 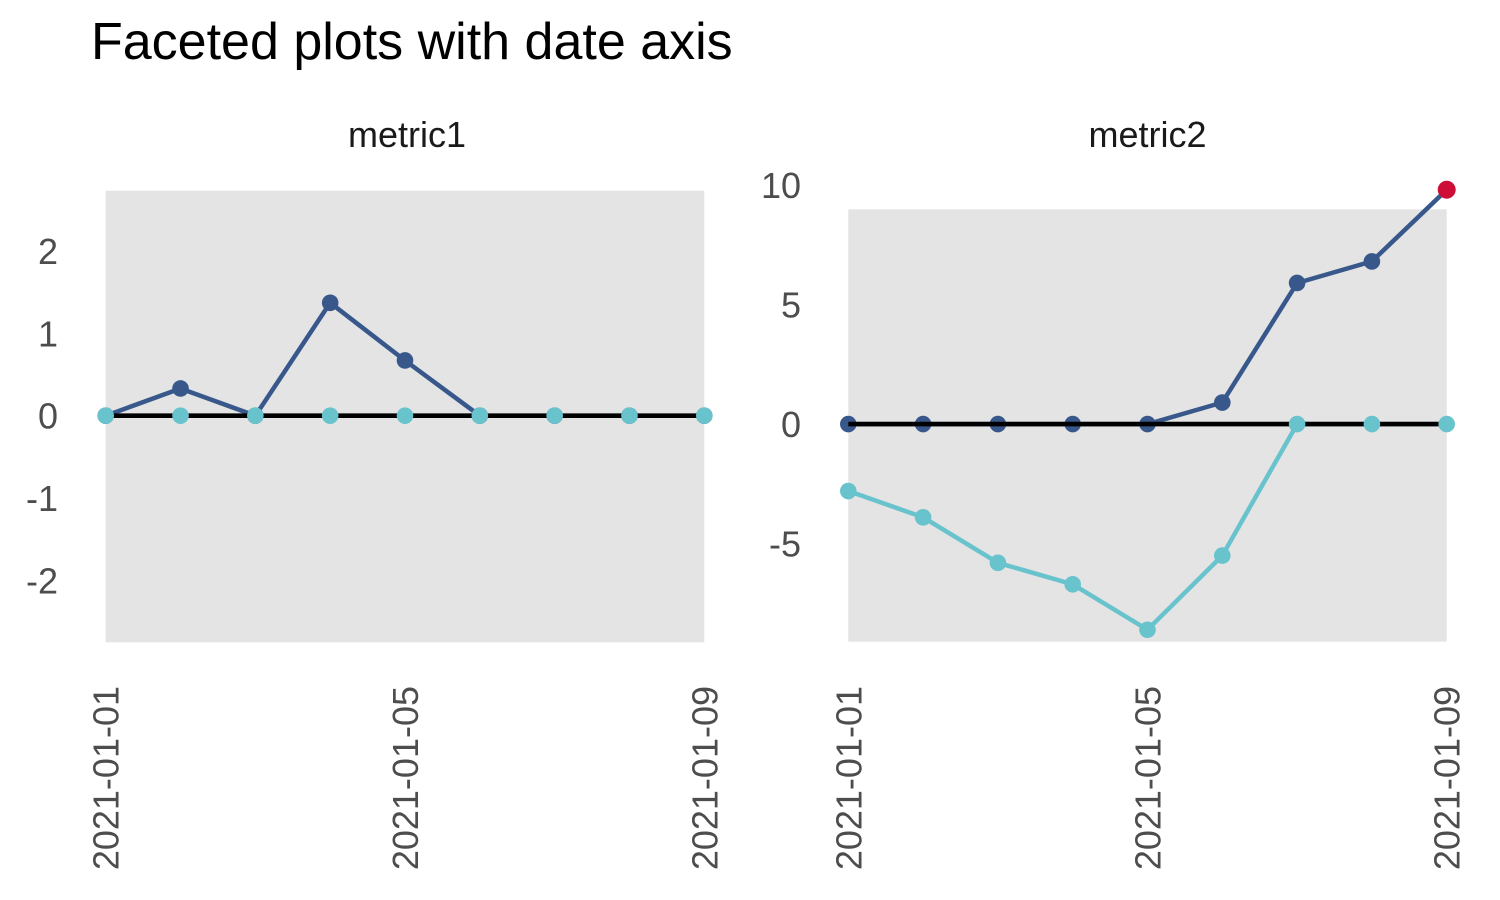 I want to click on highlight-point, so click(x=1446, y=189).